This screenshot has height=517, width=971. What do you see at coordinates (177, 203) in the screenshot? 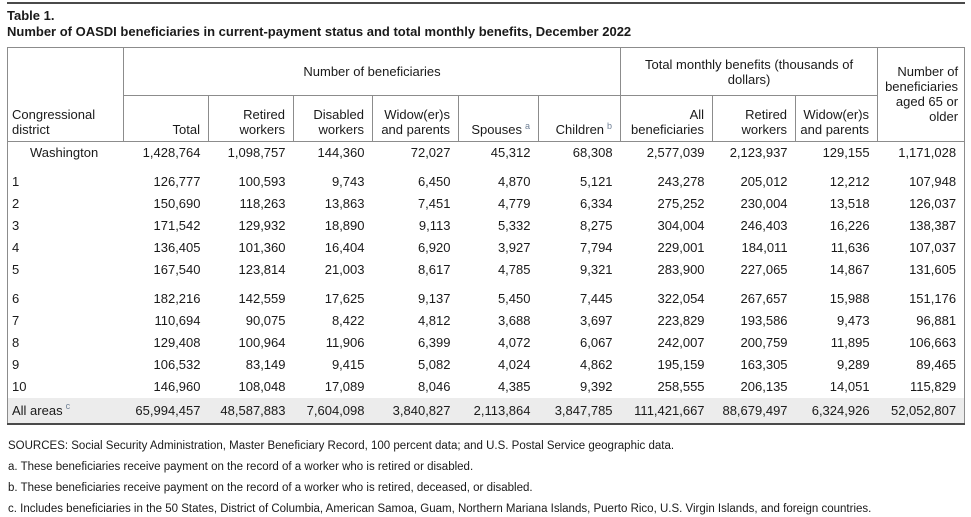
I see `value-cell: 150,690` at bounding box center [177, 203].